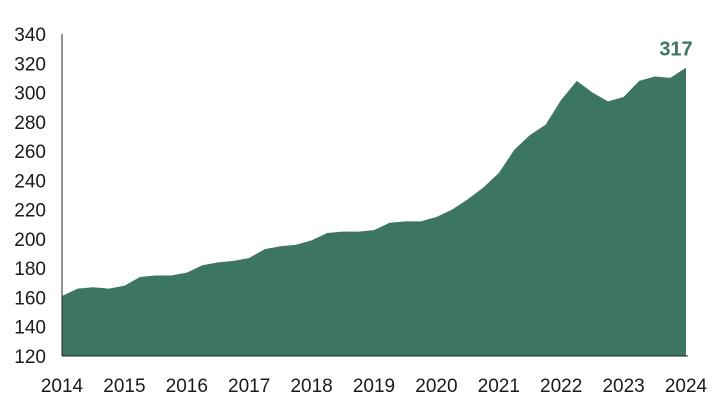 The image size is (716, 417). Describe the element at coordinates (30, 298) in the screenshot. I see `y-tick-label: 160` at that location.